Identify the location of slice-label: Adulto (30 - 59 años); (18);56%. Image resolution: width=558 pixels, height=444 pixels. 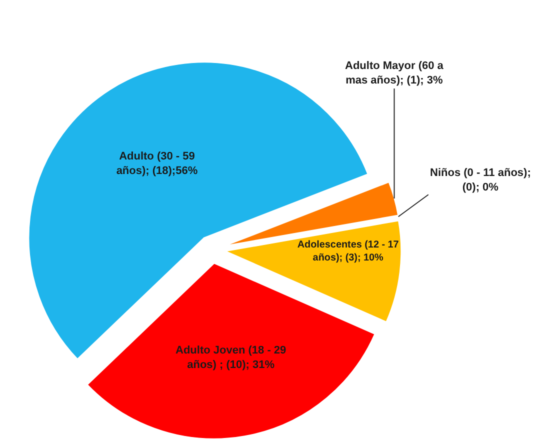
(157, 163).